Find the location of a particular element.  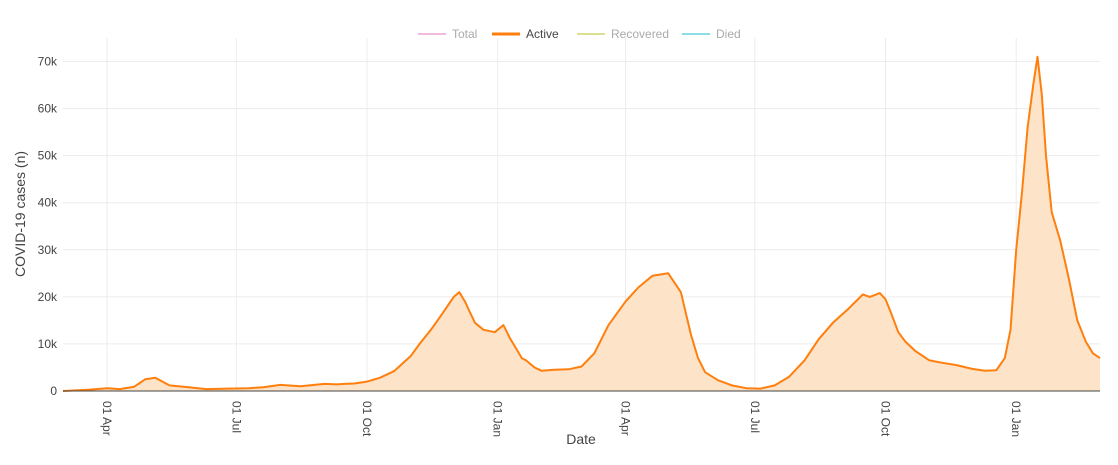

x-axis-title: Date is located at coordinates (581, 439).